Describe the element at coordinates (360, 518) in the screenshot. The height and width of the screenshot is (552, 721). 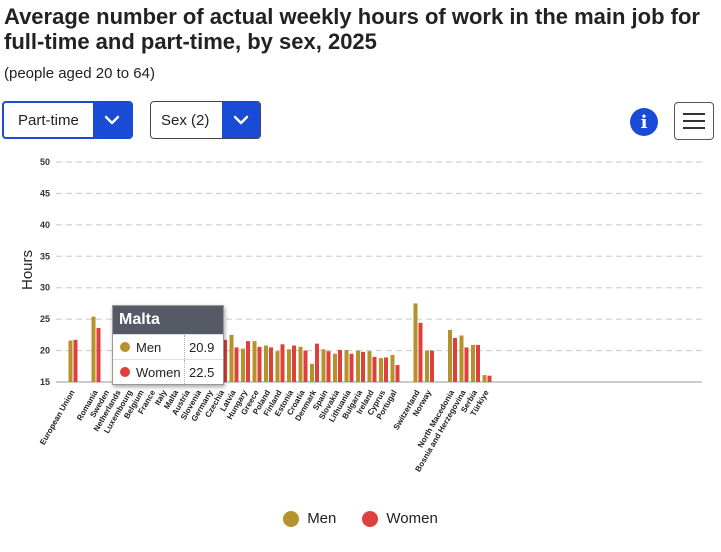
I see `chart-legend: Men Women` at that location.